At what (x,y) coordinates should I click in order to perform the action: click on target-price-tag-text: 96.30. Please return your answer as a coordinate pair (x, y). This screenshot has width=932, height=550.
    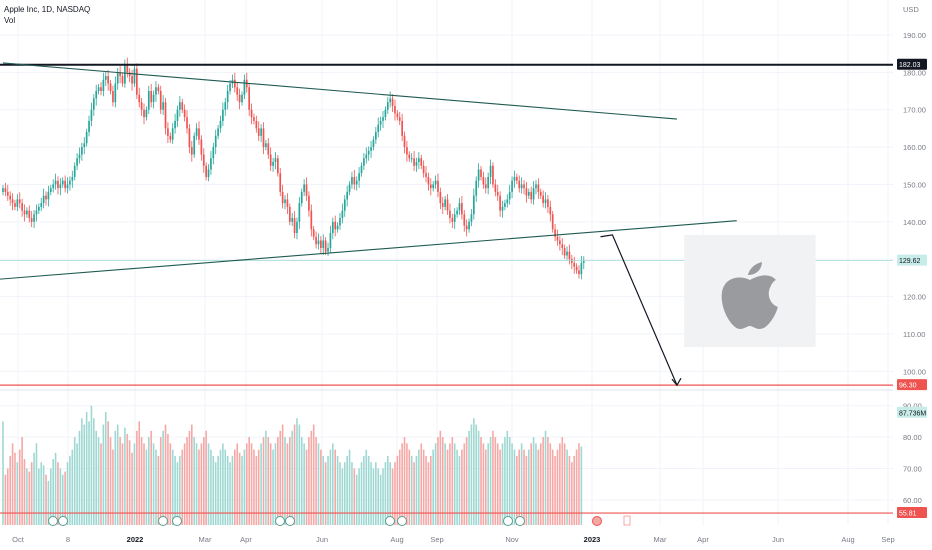
    Looking at the image, I should click on (908, 386).